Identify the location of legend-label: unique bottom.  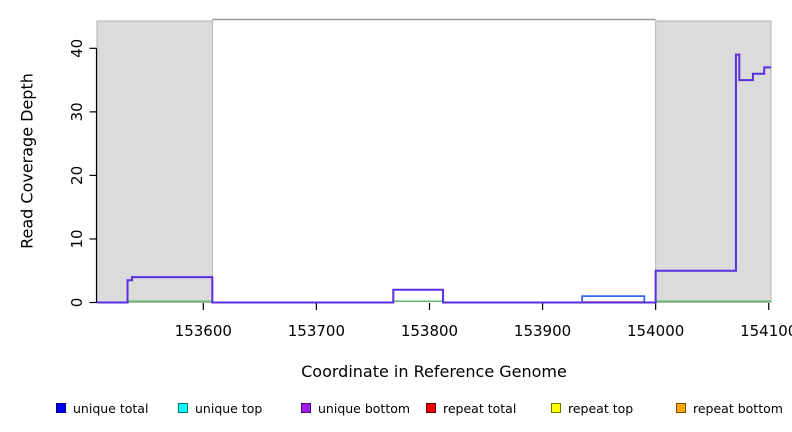
(364, 408).